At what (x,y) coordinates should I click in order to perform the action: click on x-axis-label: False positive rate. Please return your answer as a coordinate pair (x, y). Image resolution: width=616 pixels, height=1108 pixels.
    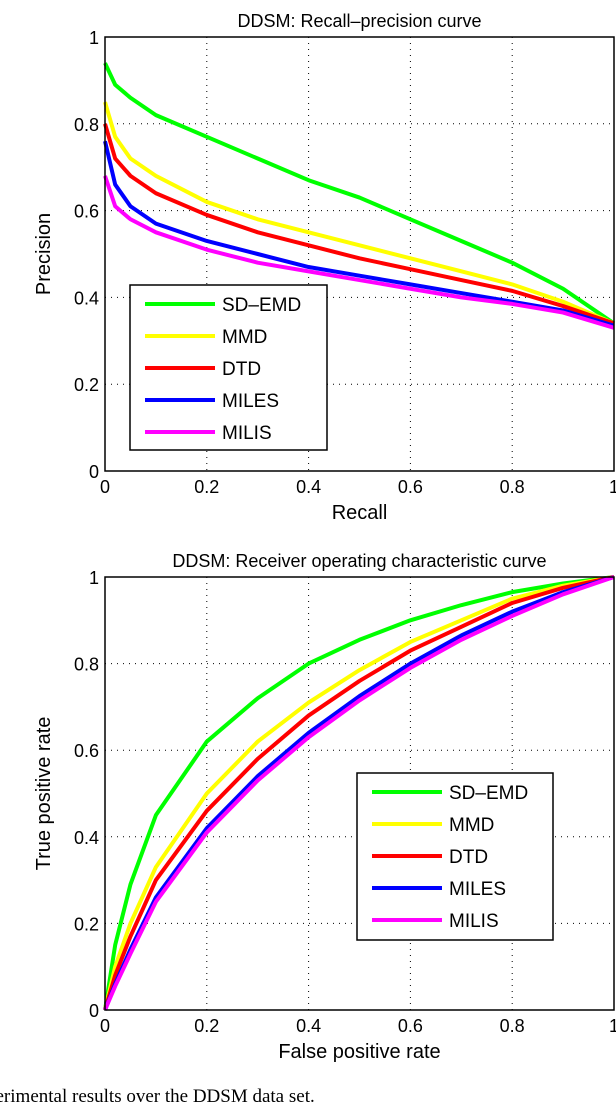
    Looking at the image, I should click on (359, 1052).